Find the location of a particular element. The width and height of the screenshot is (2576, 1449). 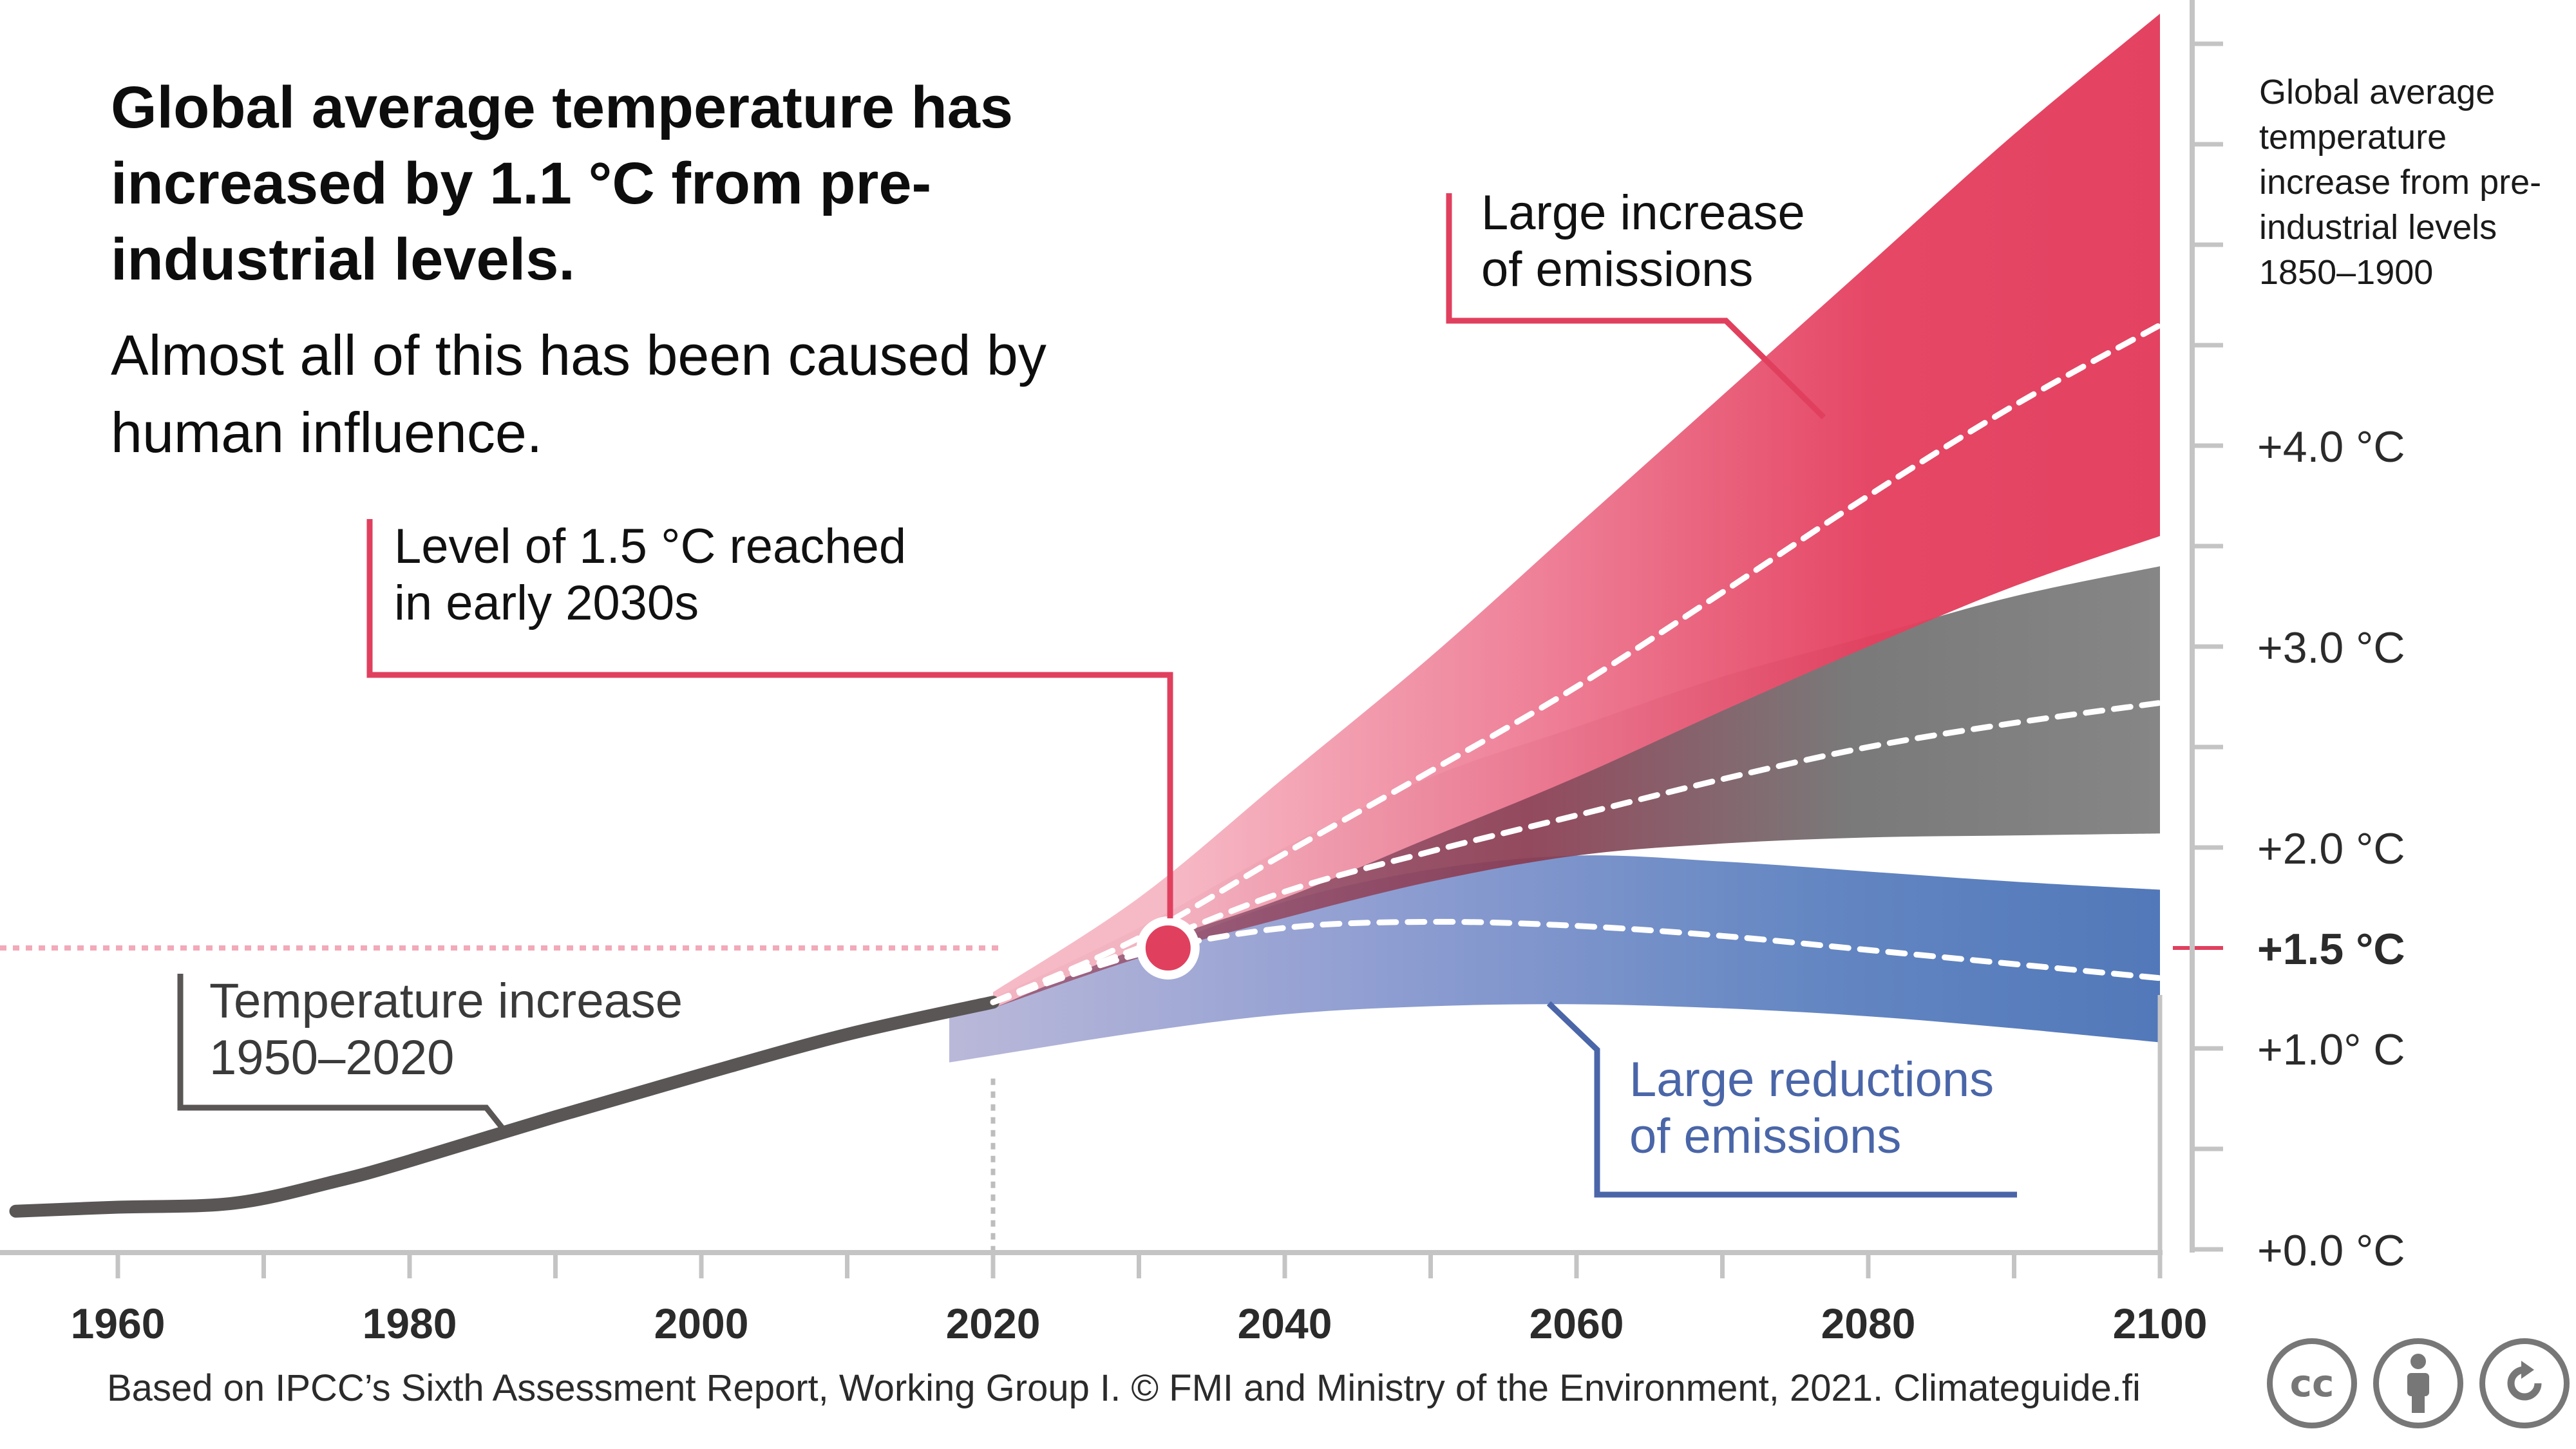

low-callout-line is located at coordinates (1781, 1099).